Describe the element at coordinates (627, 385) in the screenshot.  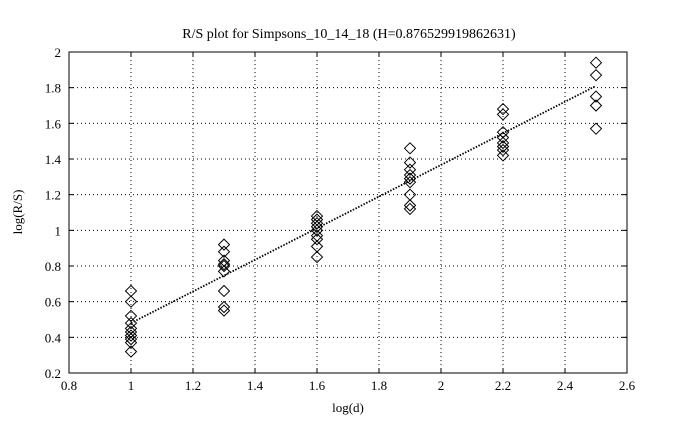
I see `x-tick-label: 2.6` at that location.